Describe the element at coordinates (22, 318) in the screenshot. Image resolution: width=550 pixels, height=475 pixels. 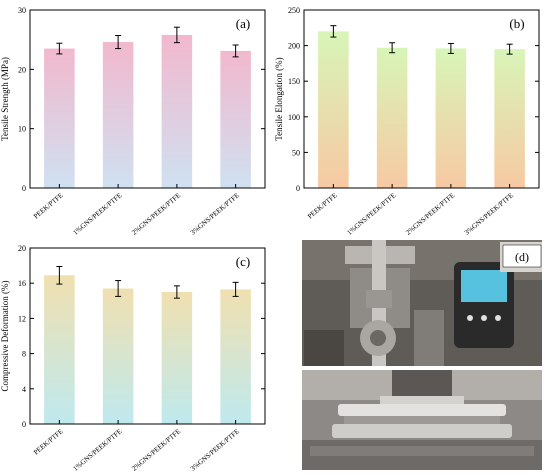
I see `y-tick-label: 12` at that location.